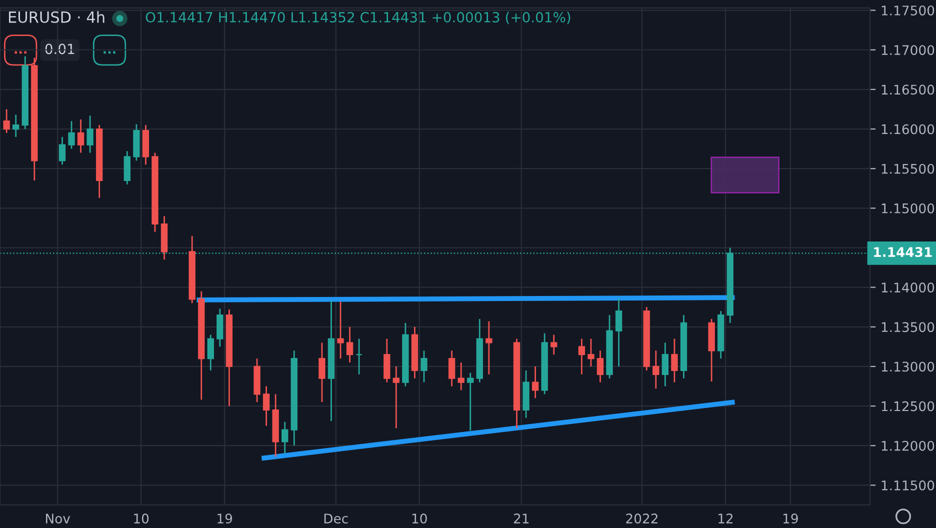 This screenshot has height=528, width=936. Describe the element at coordinates (908, 169) in the screenshot. I see `y-tick-label: 1.15500` at that location.